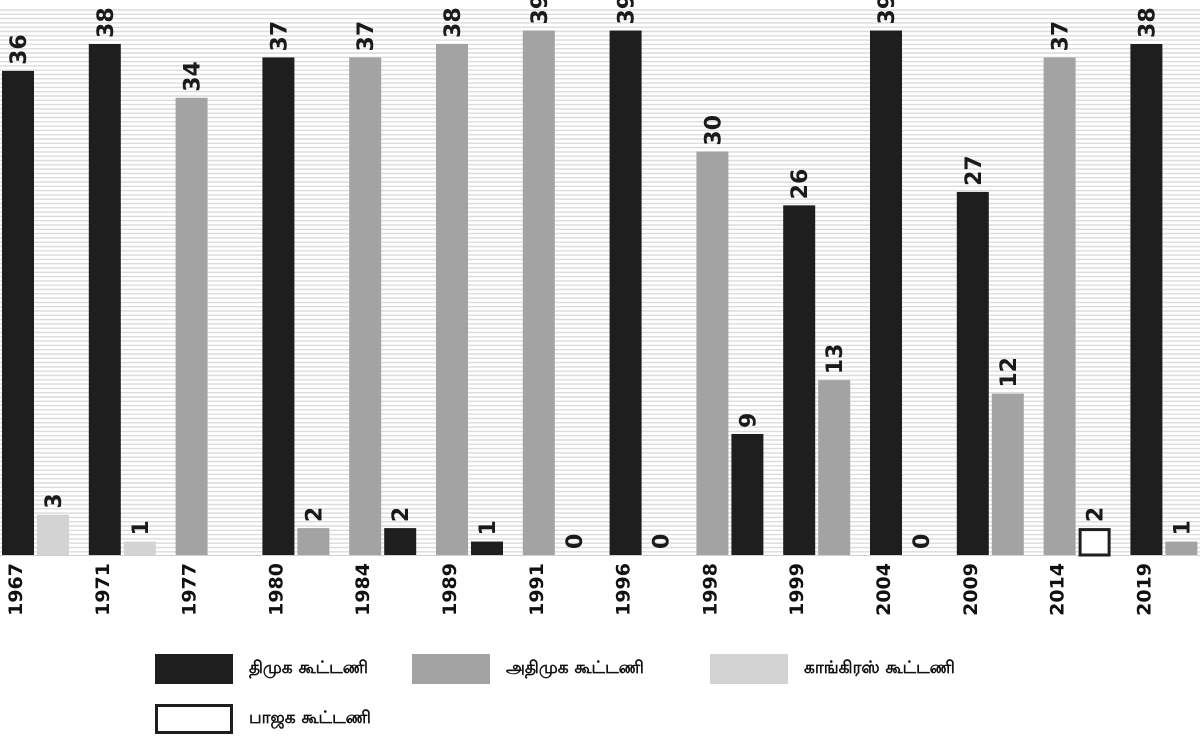 The height and width of the screenshot is (755, 1200). What do you see at coordinates (748, 420) in the screenshot?
I see `data-label-1998-series-0: 9` at bounding box center [748, 420].